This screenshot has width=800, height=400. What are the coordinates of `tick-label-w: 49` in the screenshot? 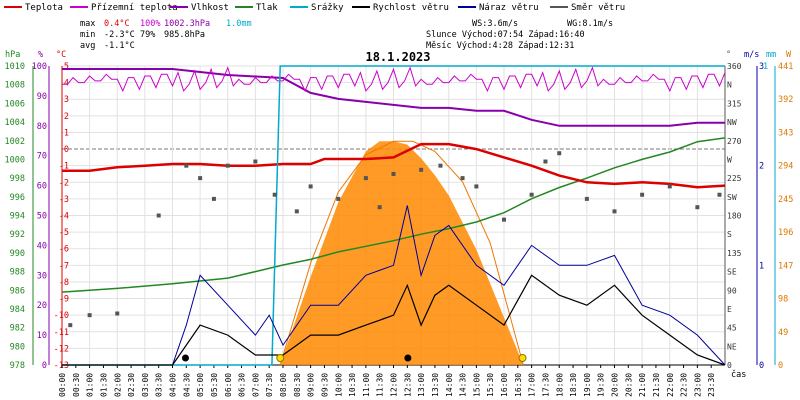 It's located at (783, 333).